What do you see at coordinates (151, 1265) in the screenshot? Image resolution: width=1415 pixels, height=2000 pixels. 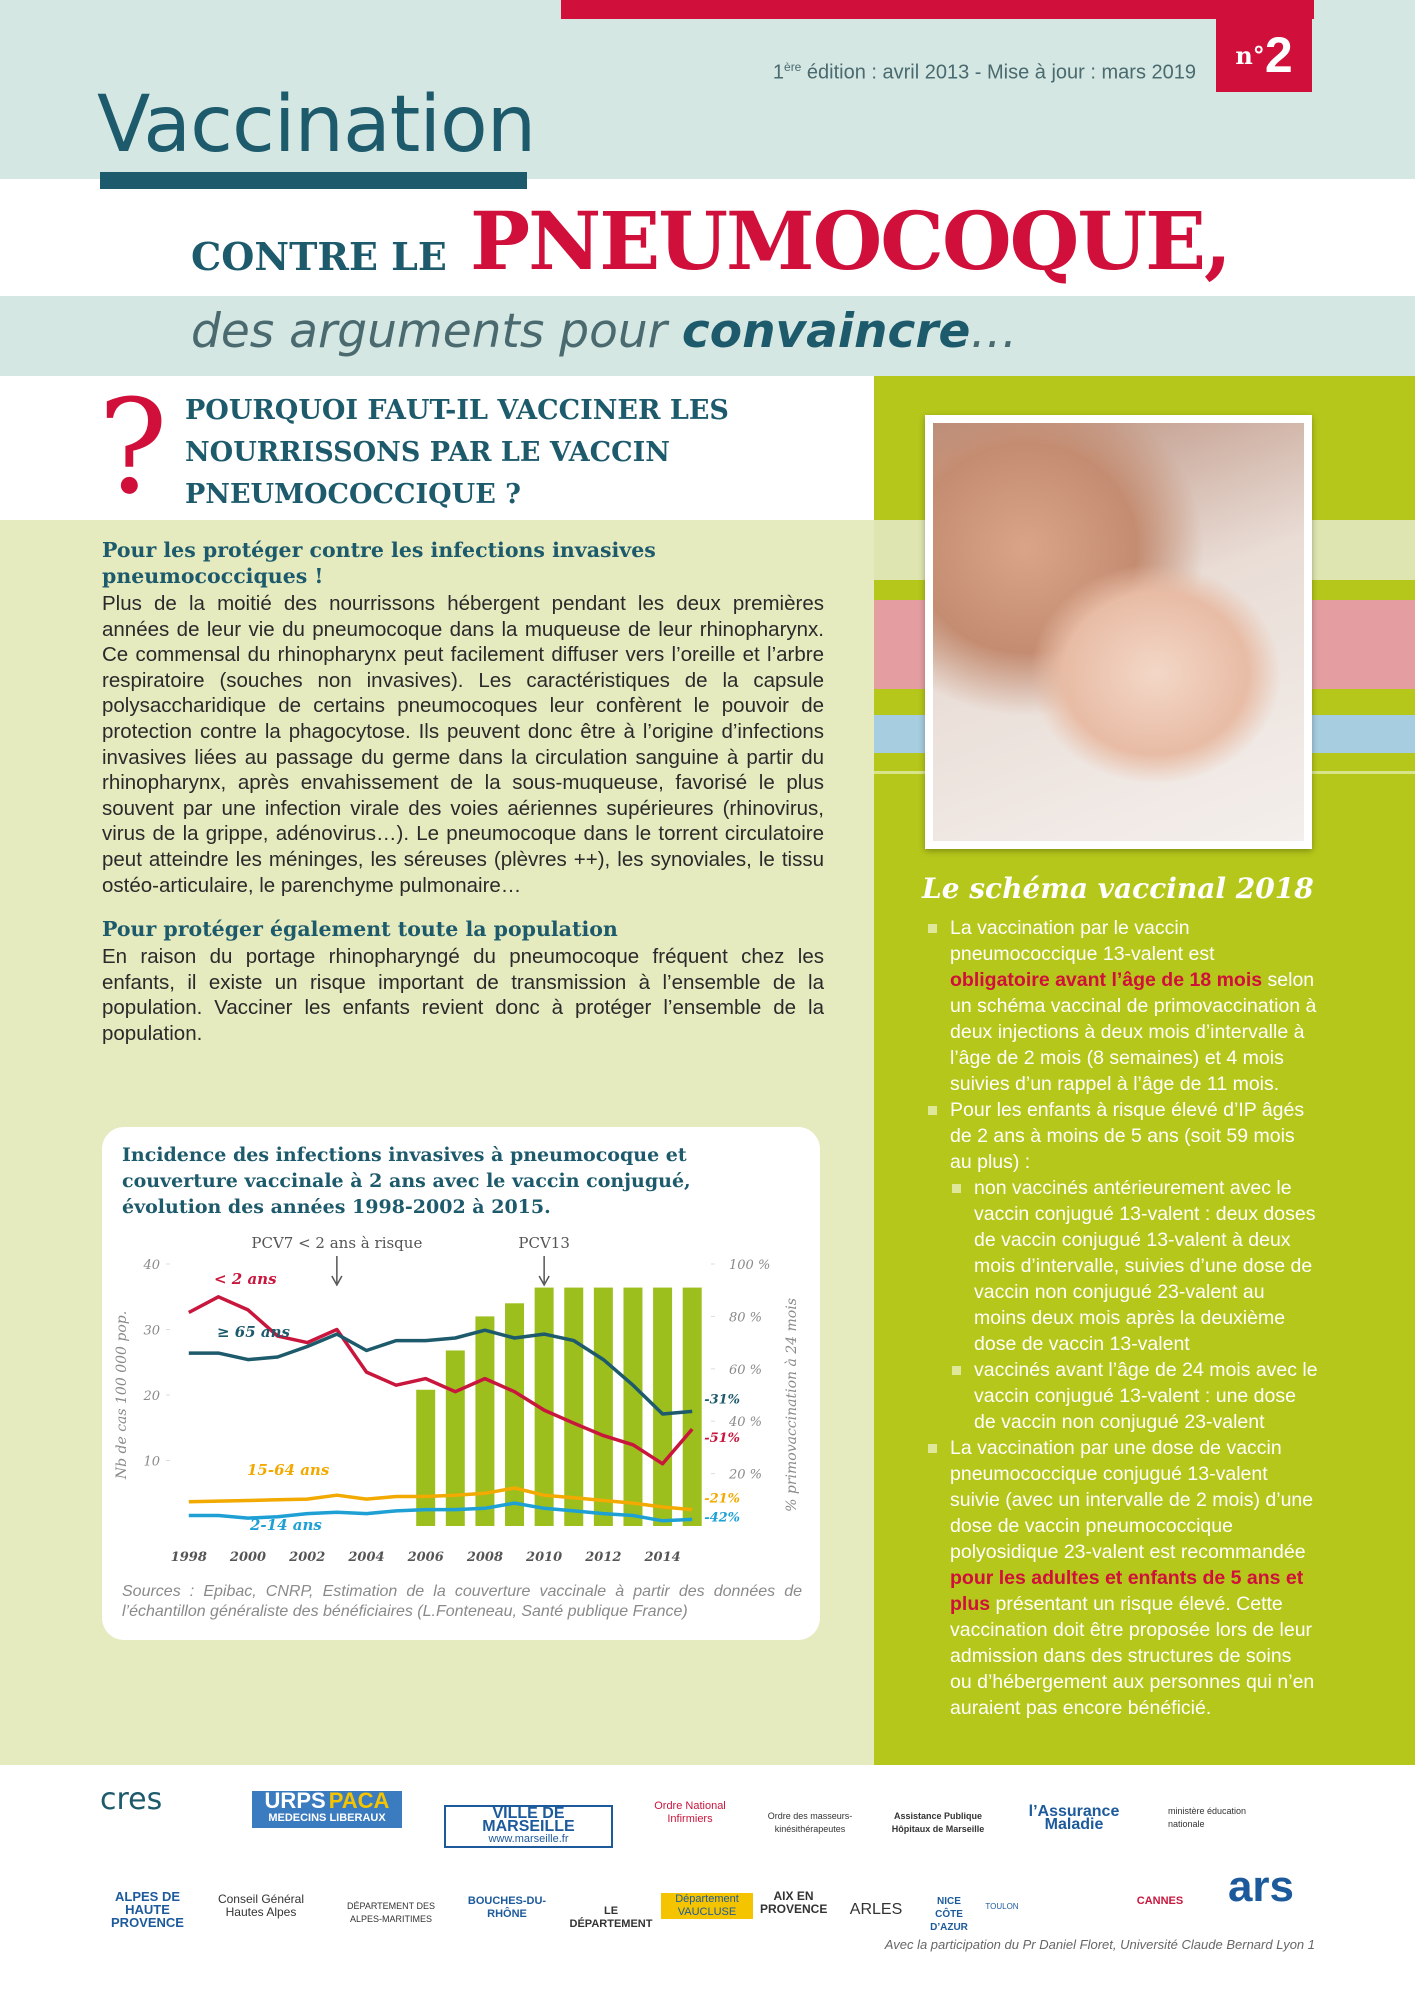 I see `y-tick-label: 40` at bounding box center [151, 1265].